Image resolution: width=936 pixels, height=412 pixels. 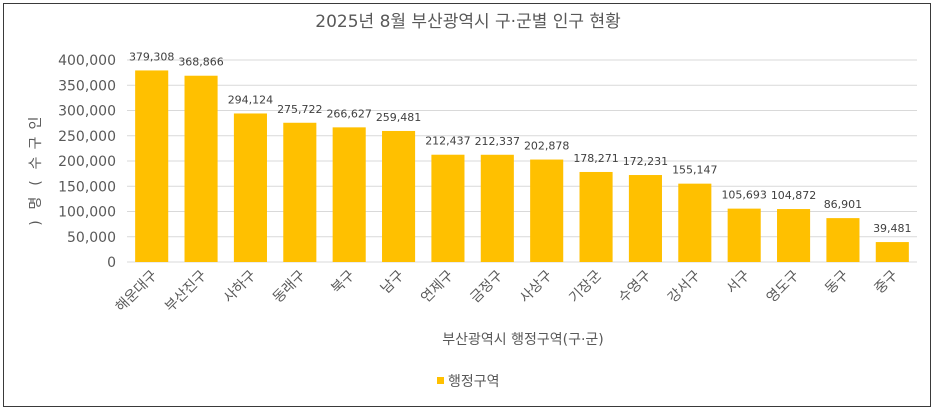 I want to click on data-label: 39,481, so click(x=892, y=228).